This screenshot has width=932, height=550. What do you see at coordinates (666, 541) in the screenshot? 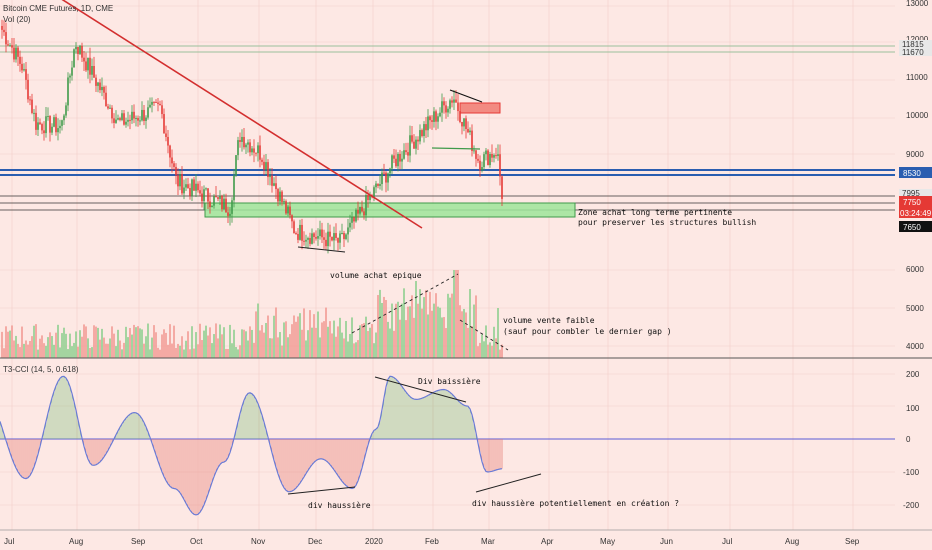
I see `time-label: Jun` at bounding box center [666, 541].